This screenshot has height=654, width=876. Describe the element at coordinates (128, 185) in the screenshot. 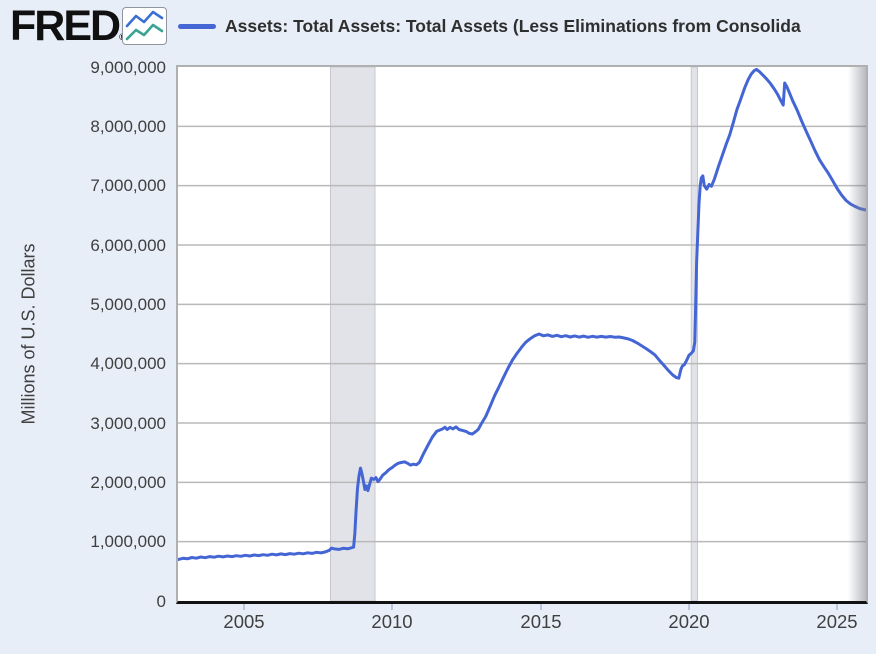

I see `y-axis-tick-label: 7,000,000` at that location.